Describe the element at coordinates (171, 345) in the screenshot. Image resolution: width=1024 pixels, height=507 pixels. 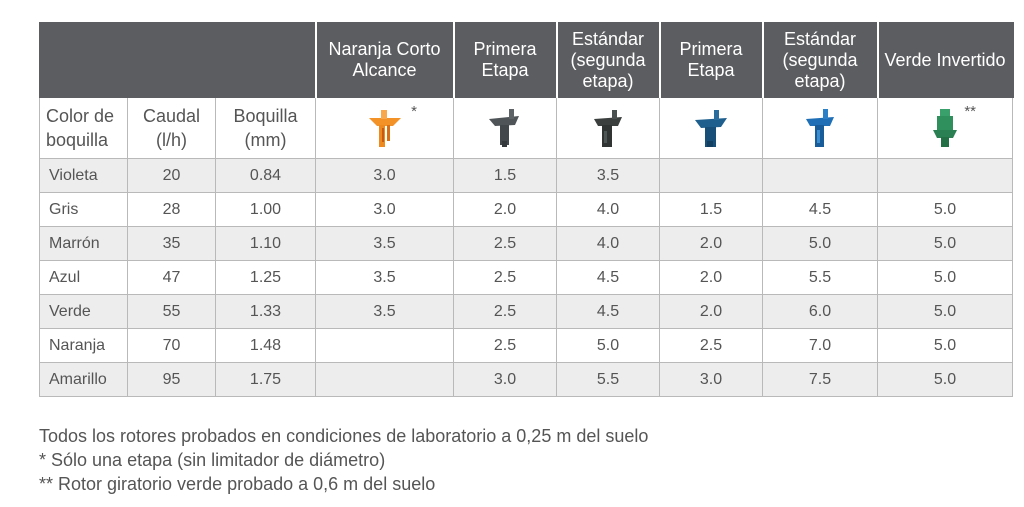
I see `cell-caudal: 70` at that location.